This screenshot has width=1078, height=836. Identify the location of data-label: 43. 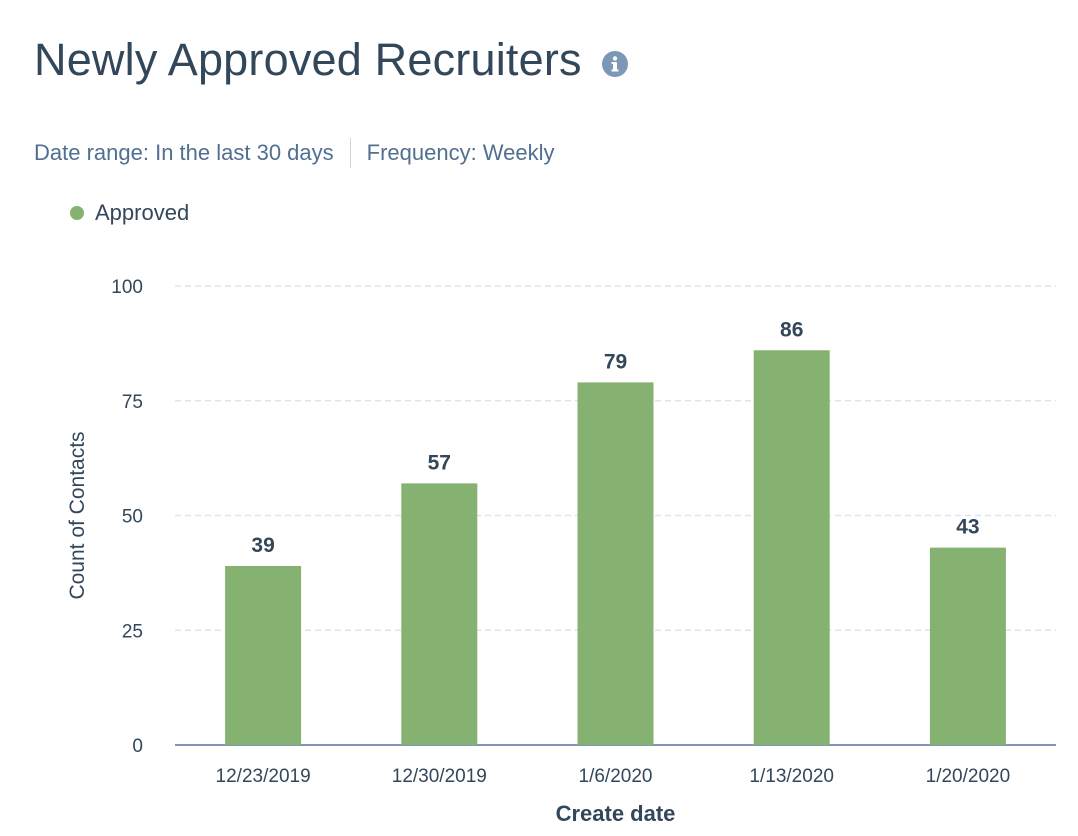
(967, 527).